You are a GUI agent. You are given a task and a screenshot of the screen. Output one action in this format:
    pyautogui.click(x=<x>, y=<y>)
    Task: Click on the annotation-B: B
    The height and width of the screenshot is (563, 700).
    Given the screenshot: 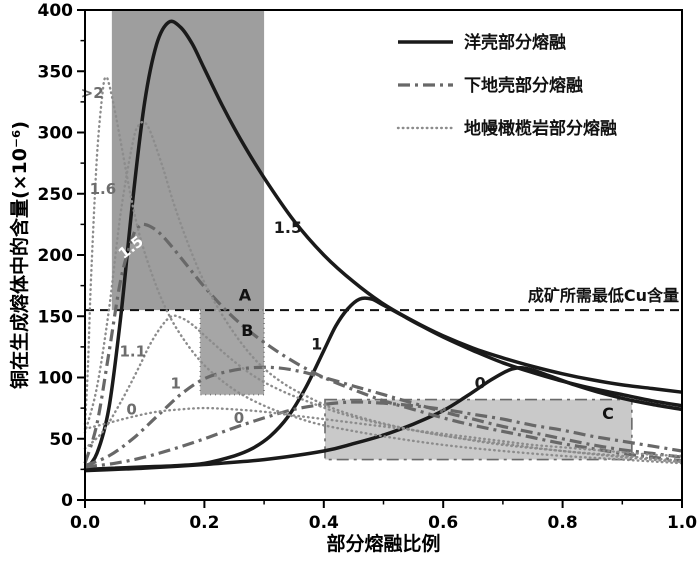 What is the action you would take?
    pyautogui.click(x=247, y=330)
    